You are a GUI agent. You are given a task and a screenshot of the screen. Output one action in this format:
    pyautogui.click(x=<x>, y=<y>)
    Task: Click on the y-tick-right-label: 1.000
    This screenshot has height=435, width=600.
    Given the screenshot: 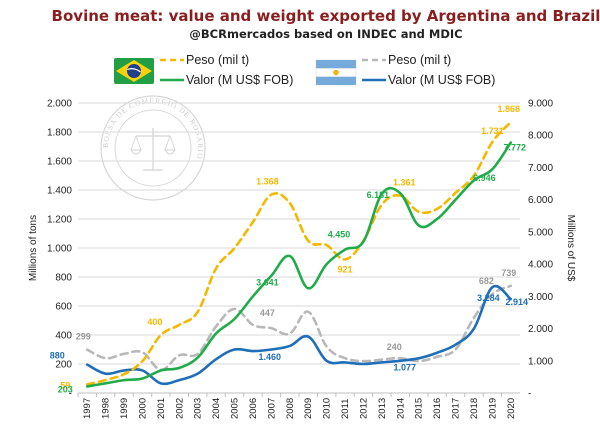 What is the action you would take?
    pyautogui.click(x=540, y=361)
    